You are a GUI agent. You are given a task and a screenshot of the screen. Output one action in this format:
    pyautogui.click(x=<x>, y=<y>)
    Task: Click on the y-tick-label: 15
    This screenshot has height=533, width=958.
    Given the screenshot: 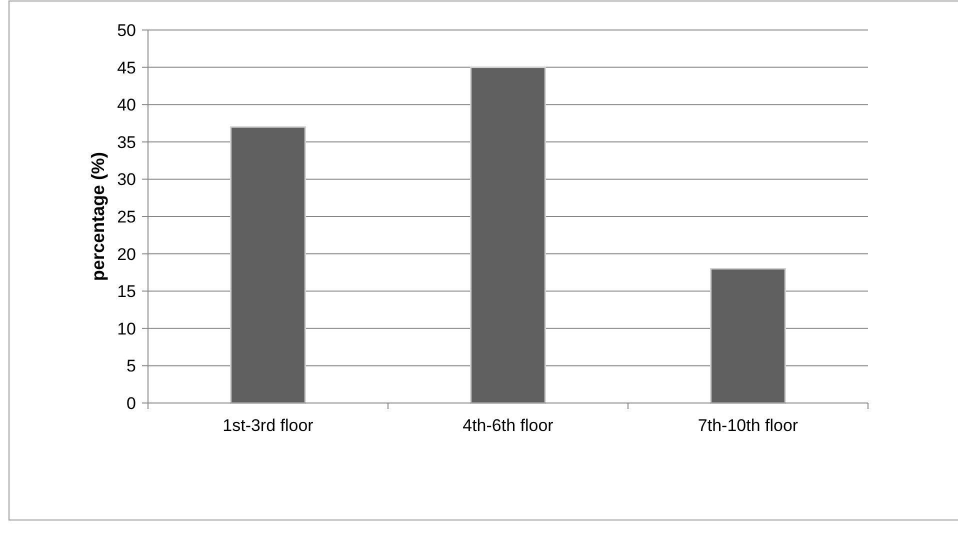 What is the action you would take?
    pyautogui.click(x=126, y=292)
    